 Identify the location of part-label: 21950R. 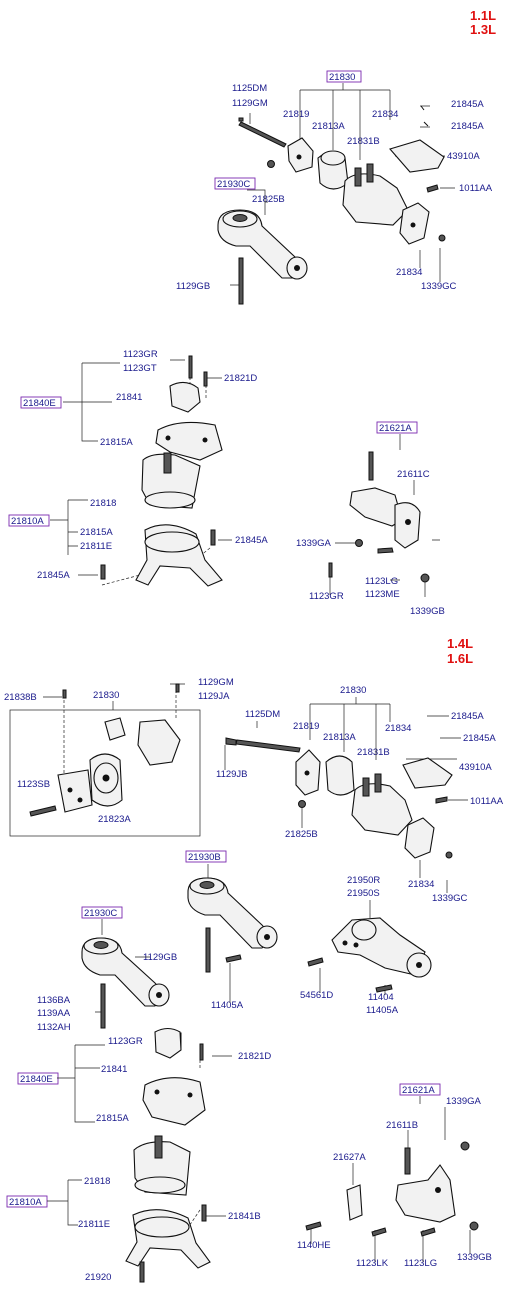
(363, 880).